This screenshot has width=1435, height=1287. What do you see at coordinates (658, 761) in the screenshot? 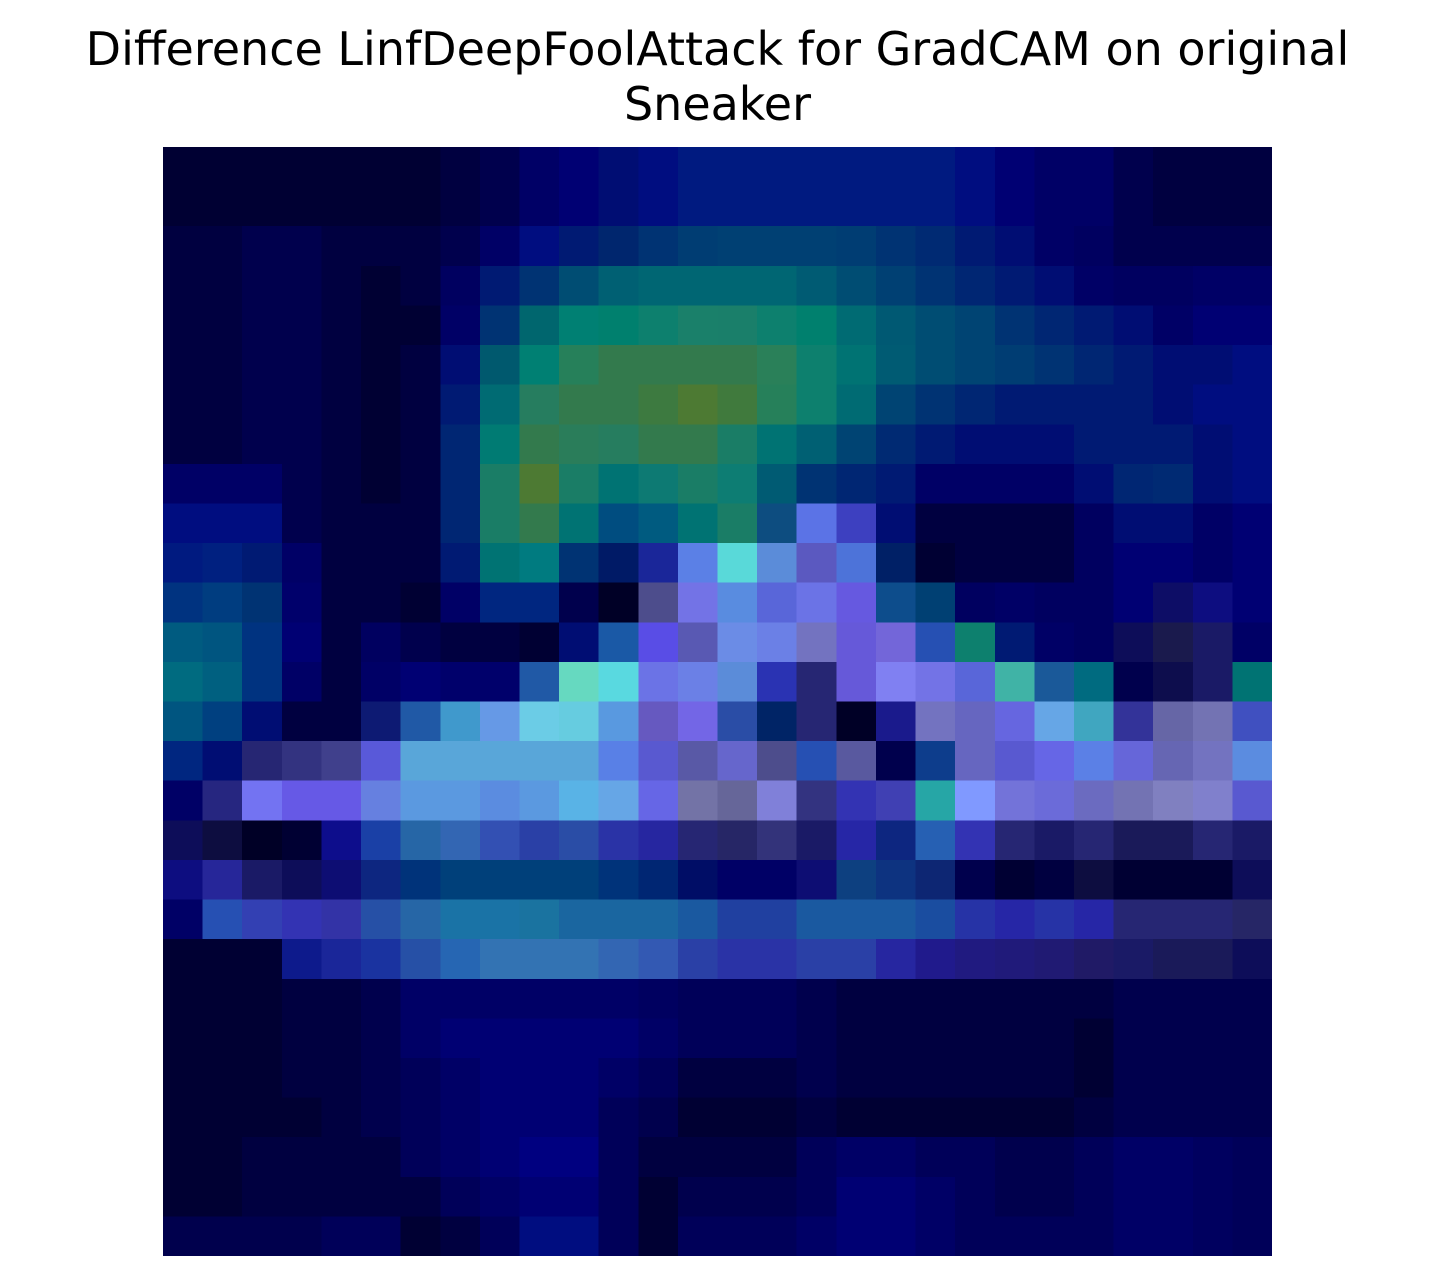
I see `heatmap-cell-r15-c12` at bounding box center [658, 761].